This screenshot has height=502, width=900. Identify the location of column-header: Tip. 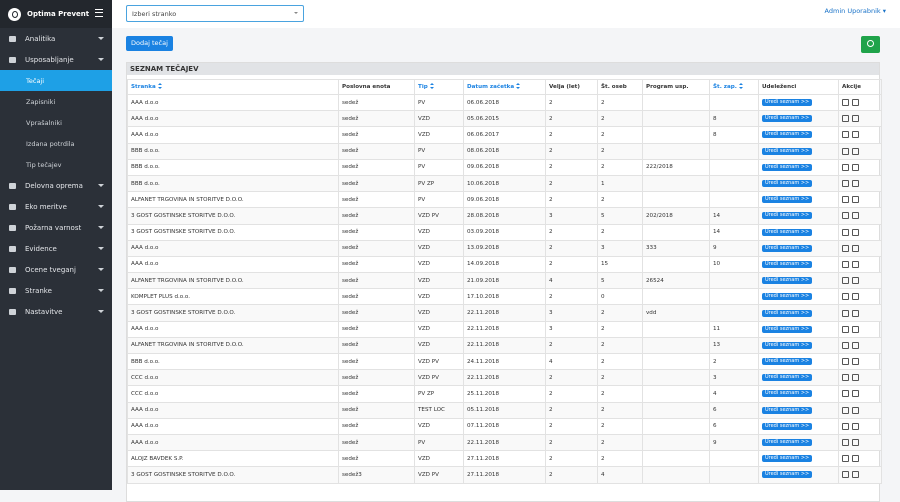
(439, 87).